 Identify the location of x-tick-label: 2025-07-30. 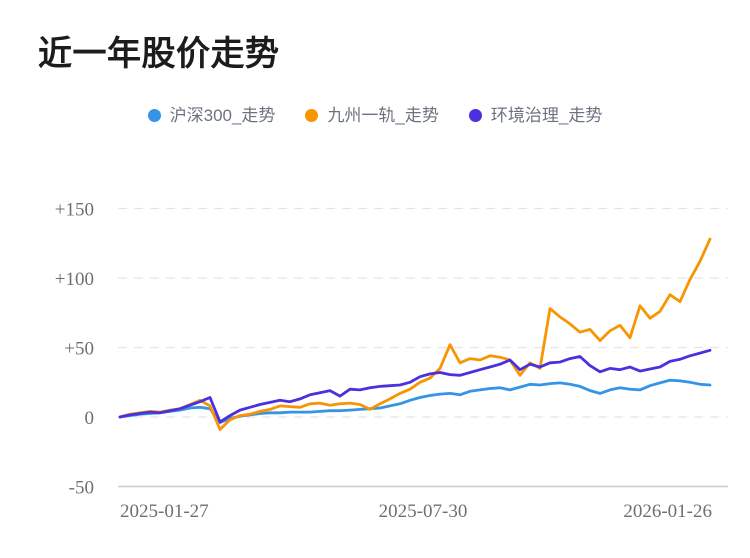
(423, 511).